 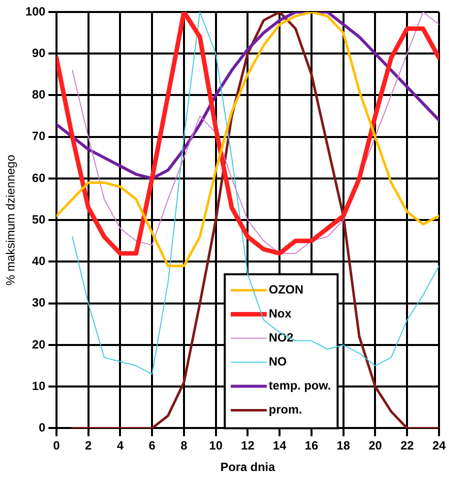 What do you see at coordinates (184, 445) in the screenshot?
I see `x-tick-label: 8` at bounding box center [184, 445].